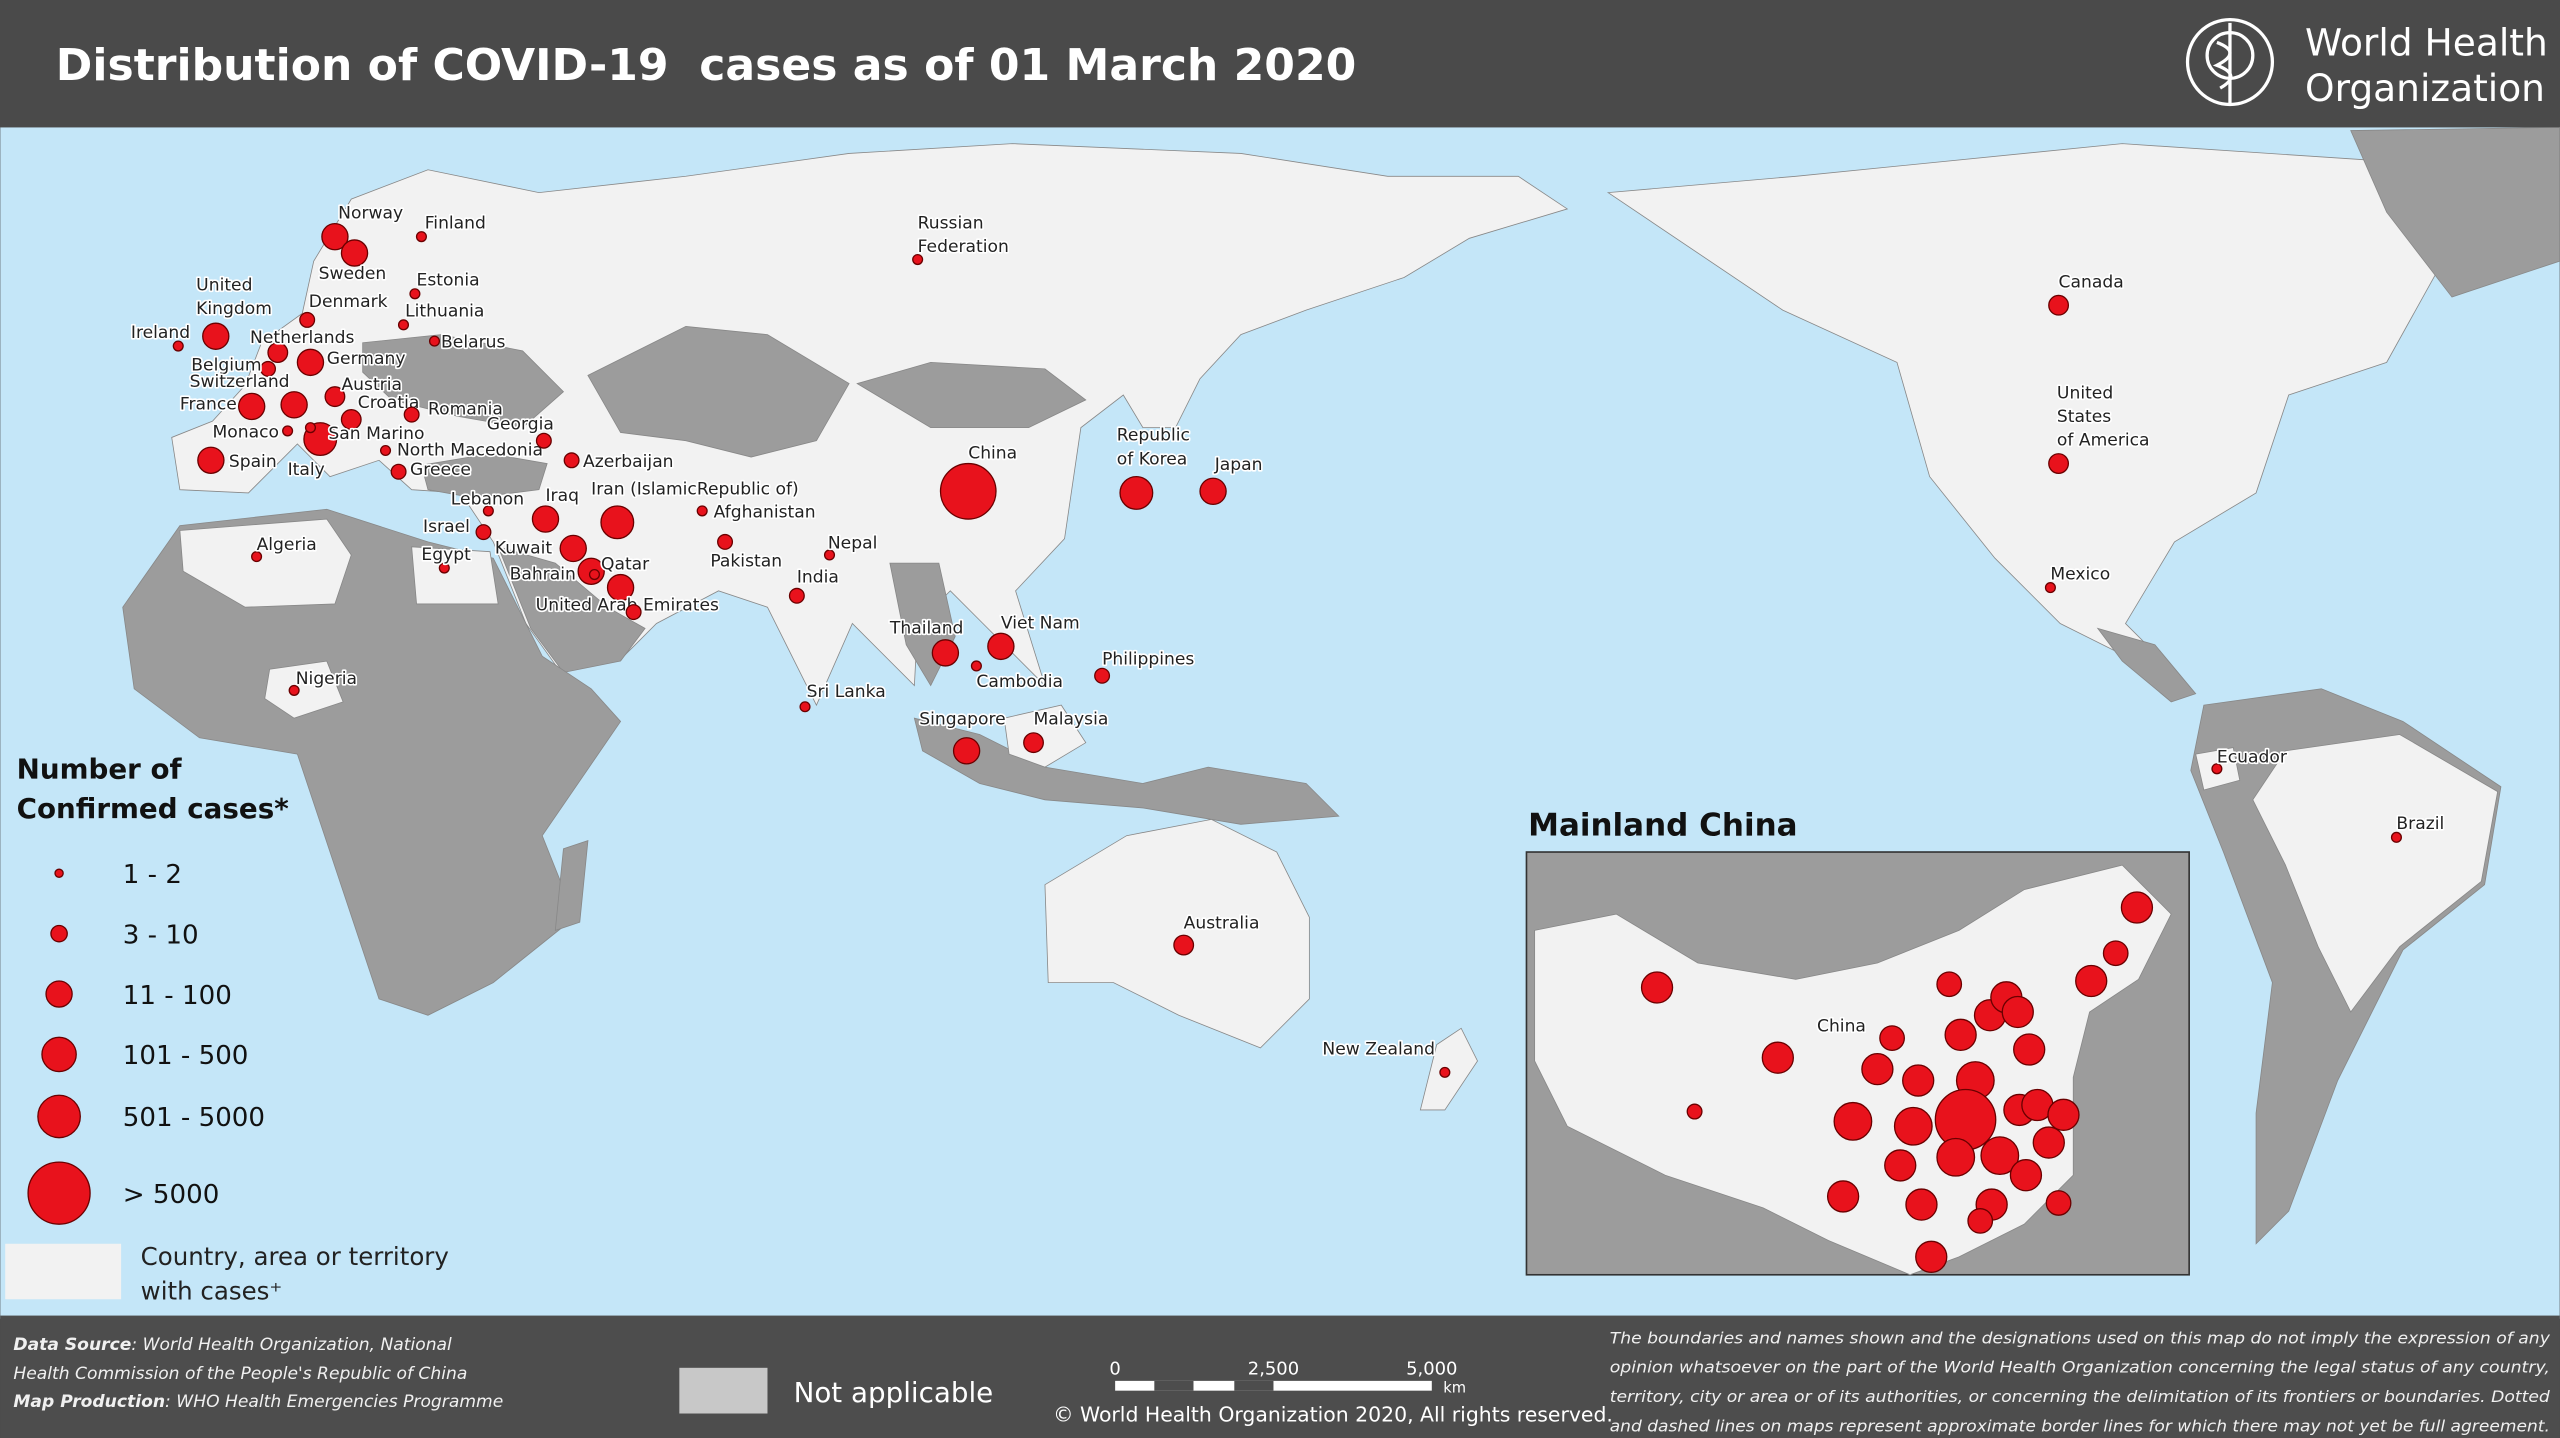 Image resolution: width=2560 pixels, height=1438 pixels. I want to click on country-label-cambodia: Cambodia, so click(1019, 682).